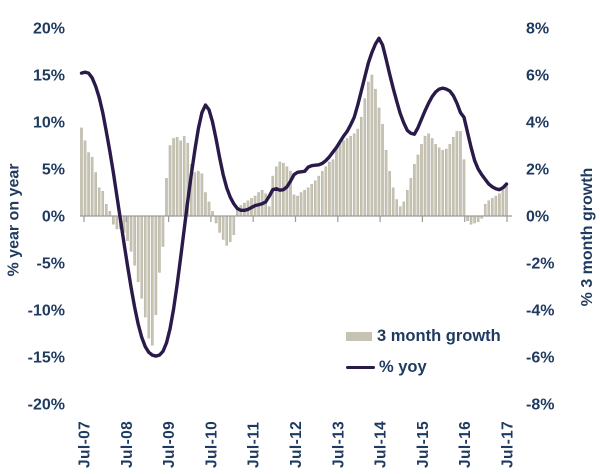 The width and height of the screenshot is (600, 474). What do you see at coordinates (423, 367) in the screenshot?
I see `legend-item-yoy: % yoy` at bounding box center [423, 367].